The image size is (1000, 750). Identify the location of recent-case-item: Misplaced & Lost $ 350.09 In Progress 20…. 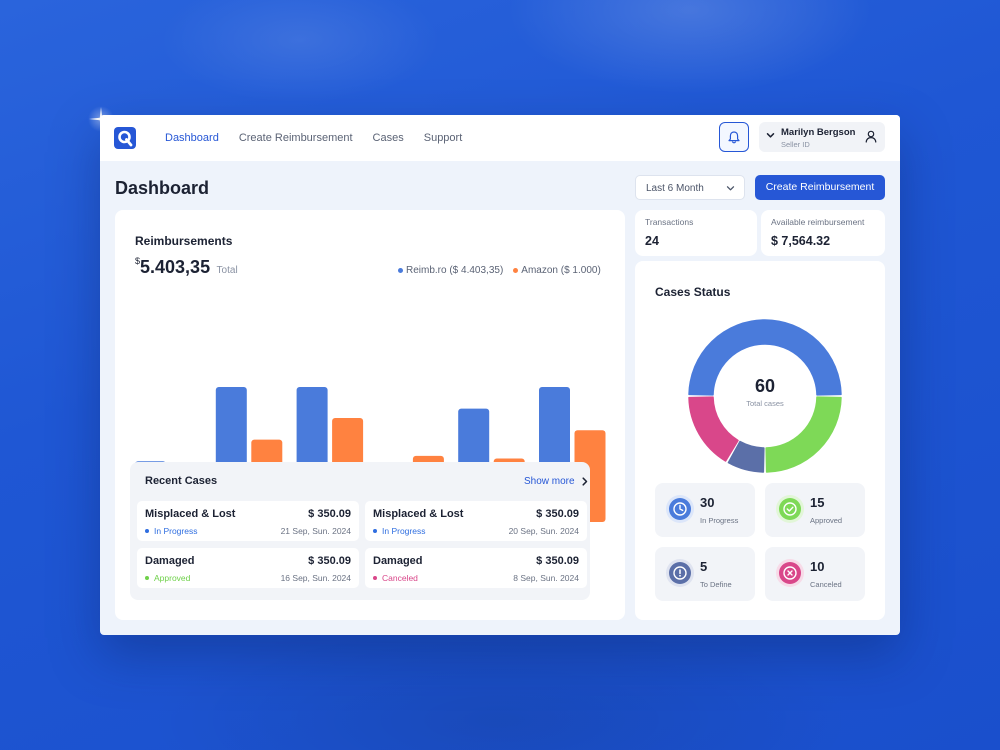
(476, 521).